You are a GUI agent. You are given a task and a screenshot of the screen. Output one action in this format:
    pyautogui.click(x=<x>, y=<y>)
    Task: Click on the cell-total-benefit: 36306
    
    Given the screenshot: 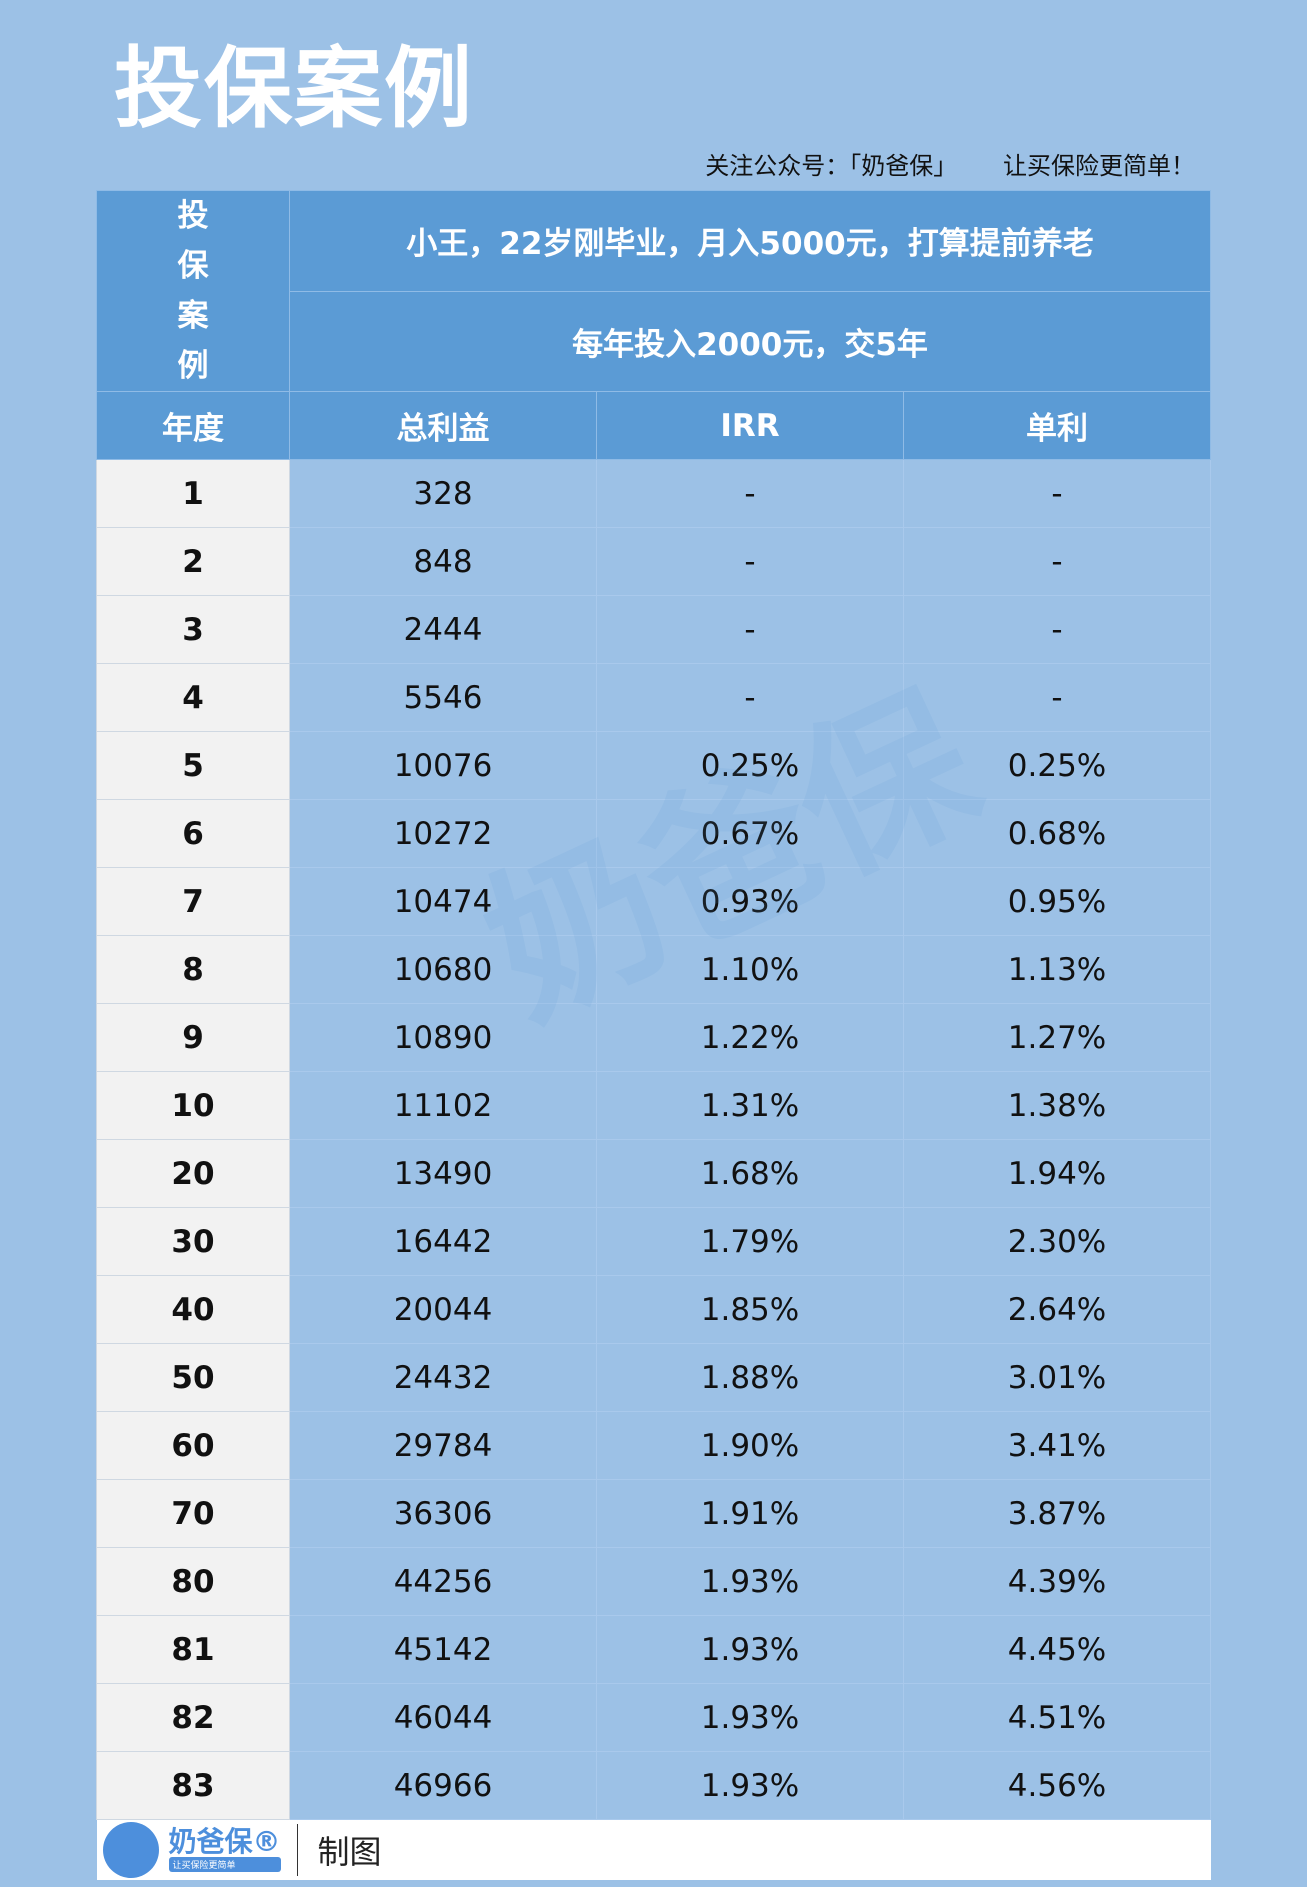 What is the action you would take?
    pyautogui.click(x=443, y=1513)
    